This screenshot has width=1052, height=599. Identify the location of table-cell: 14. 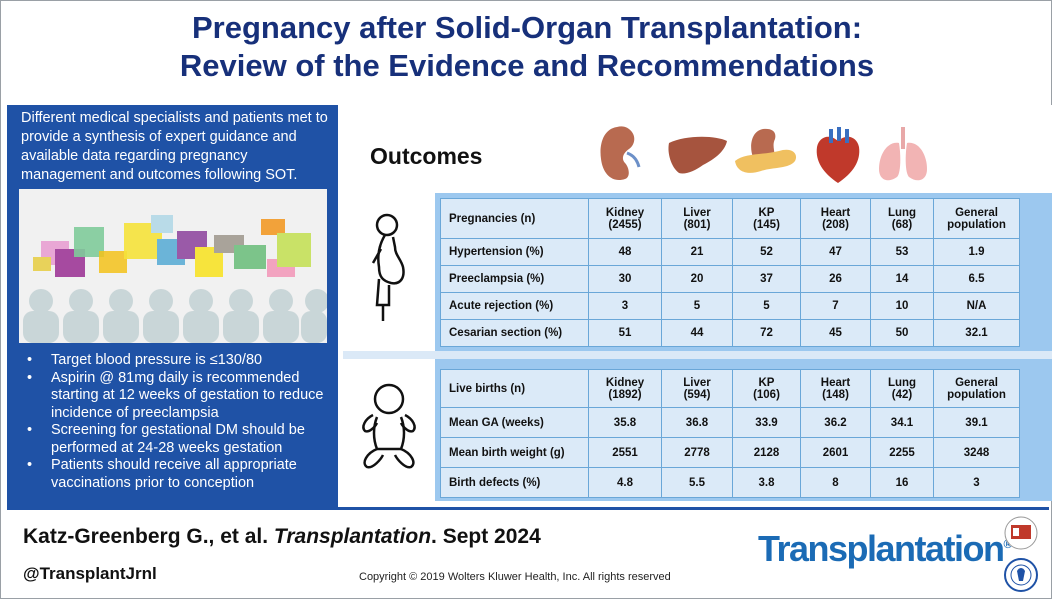
(902, 279).